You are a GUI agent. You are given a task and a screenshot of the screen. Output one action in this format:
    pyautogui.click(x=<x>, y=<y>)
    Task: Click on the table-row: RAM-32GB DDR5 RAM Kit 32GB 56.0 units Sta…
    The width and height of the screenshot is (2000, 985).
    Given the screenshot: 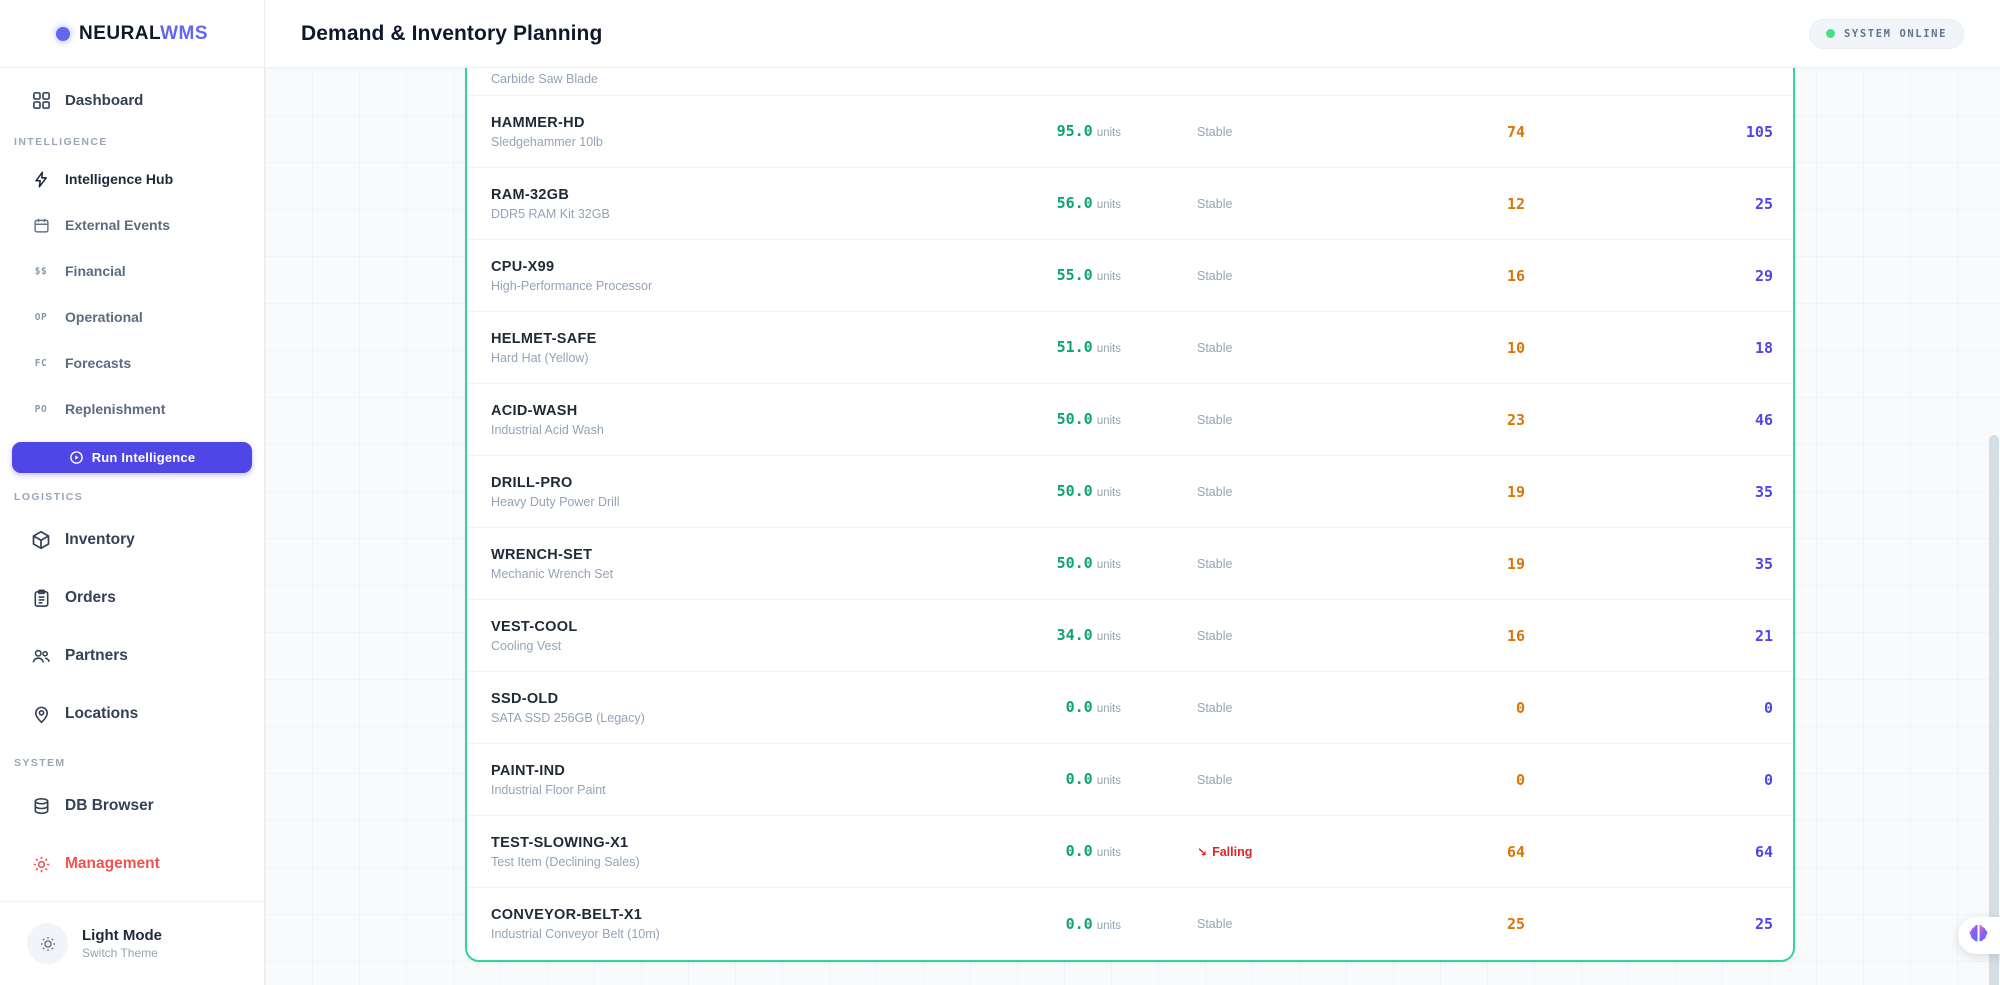 What is the action you would take?
    pyautogui.click(x=1130, y=204)
    